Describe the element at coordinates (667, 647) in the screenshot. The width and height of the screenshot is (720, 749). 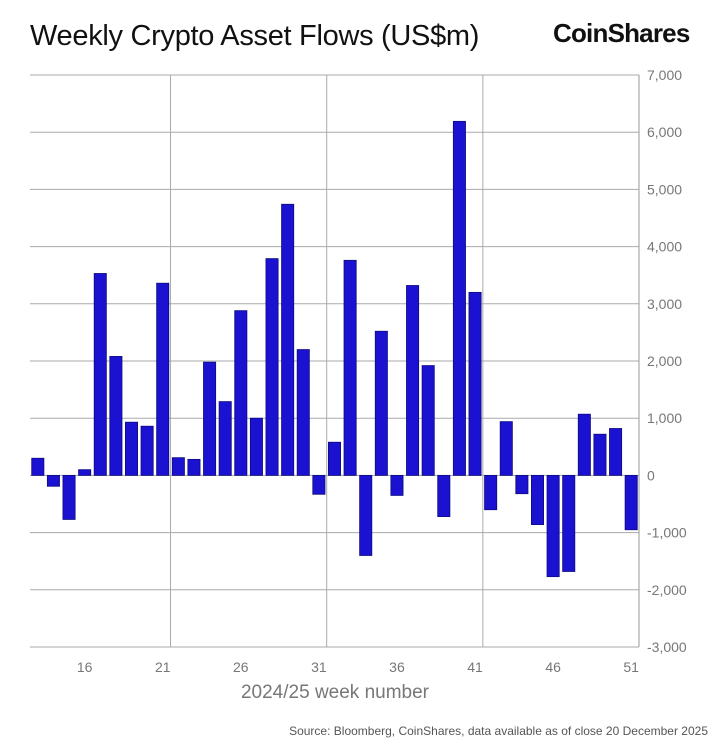
I see `y-tick-label: -3,000` at that location.